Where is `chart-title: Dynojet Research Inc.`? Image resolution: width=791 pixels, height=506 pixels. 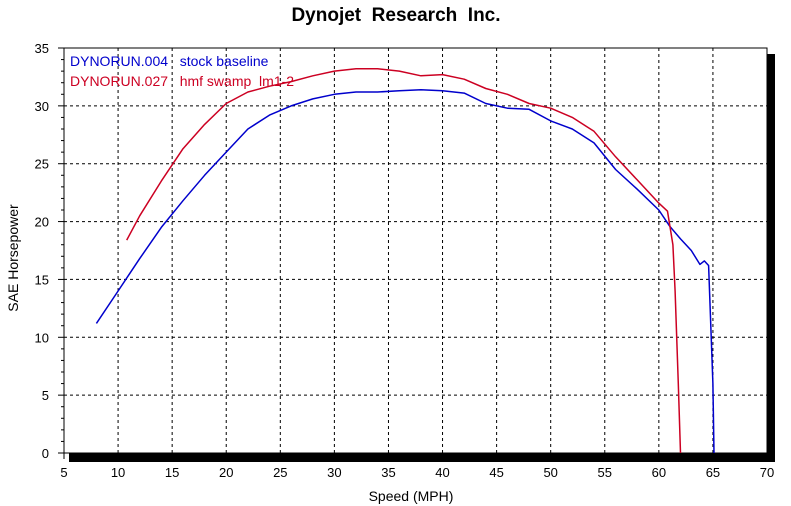
chart-title: Dynojet Research Inc. is located at coordinates (395, 15).